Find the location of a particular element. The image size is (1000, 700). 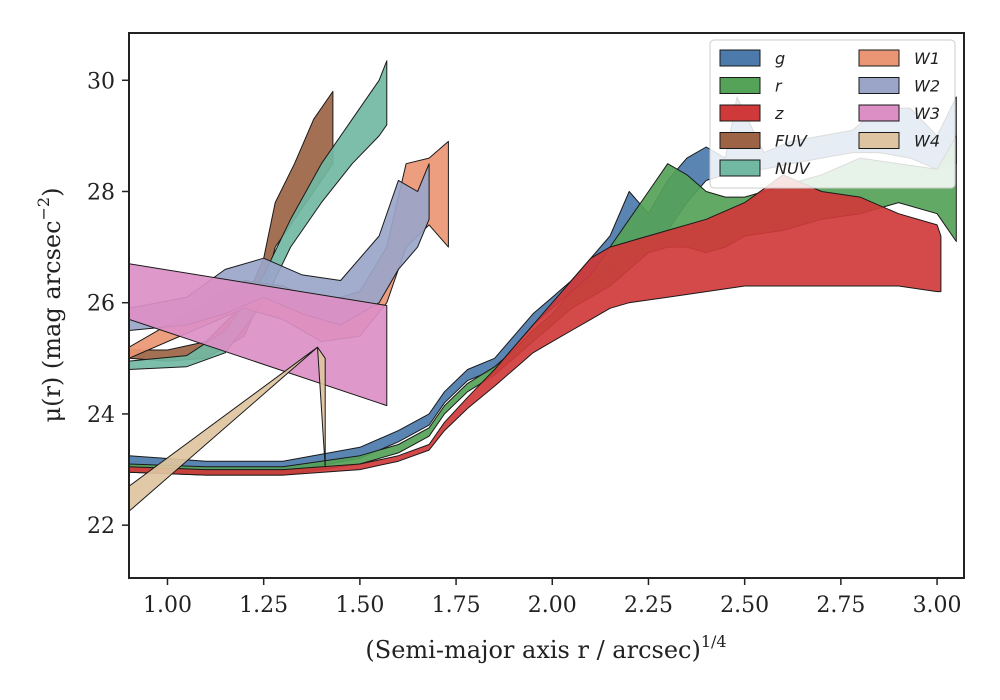

legend-swatch-w4 is located at coordinates (879, 140).